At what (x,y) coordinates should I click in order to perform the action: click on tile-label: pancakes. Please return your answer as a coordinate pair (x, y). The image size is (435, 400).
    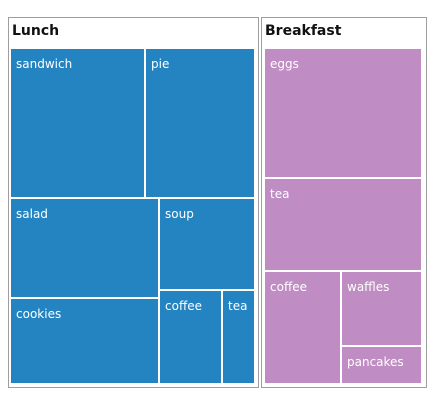
    Looking at the image, I should click on (375, 362).